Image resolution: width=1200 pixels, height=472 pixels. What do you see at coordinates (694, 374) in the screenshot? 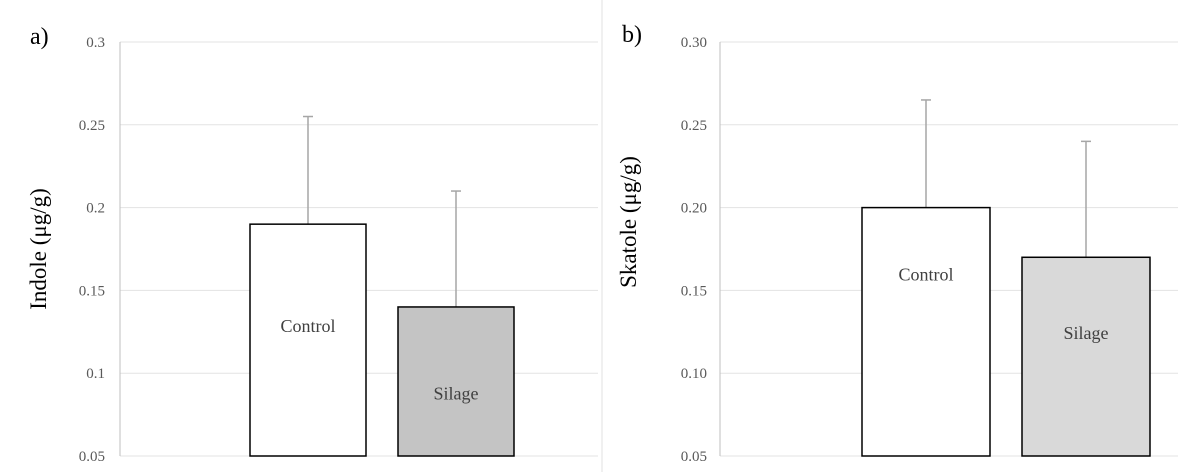
I see `y-tick-label: 0.10` at bounding box center [694, 374].